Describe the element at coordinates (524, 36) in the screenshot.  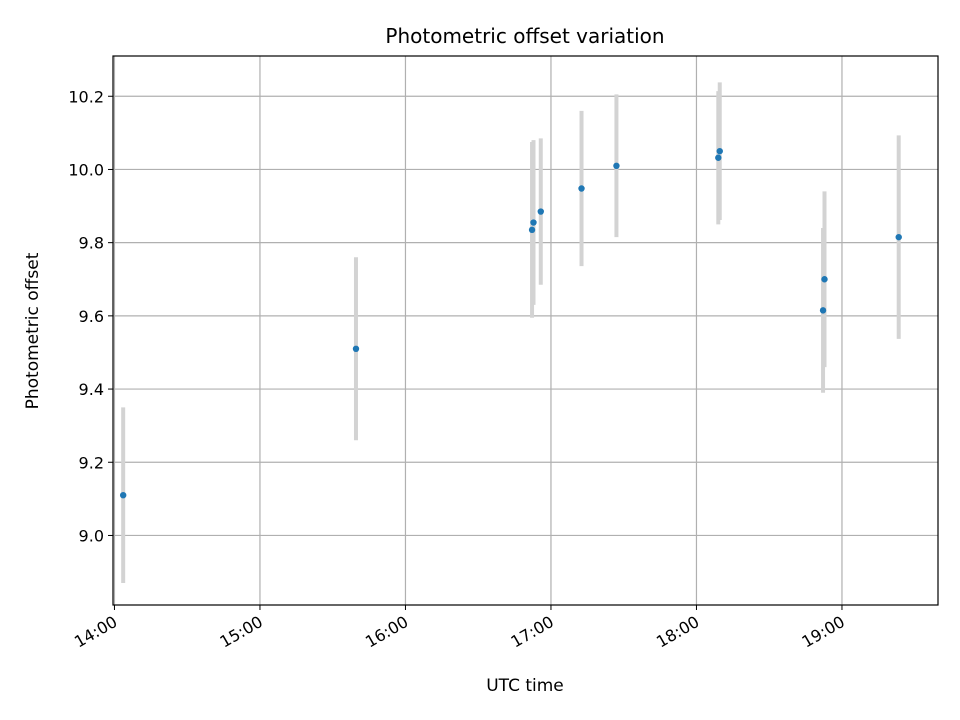
I see `chart-title: Photometric offset variation` at that location.